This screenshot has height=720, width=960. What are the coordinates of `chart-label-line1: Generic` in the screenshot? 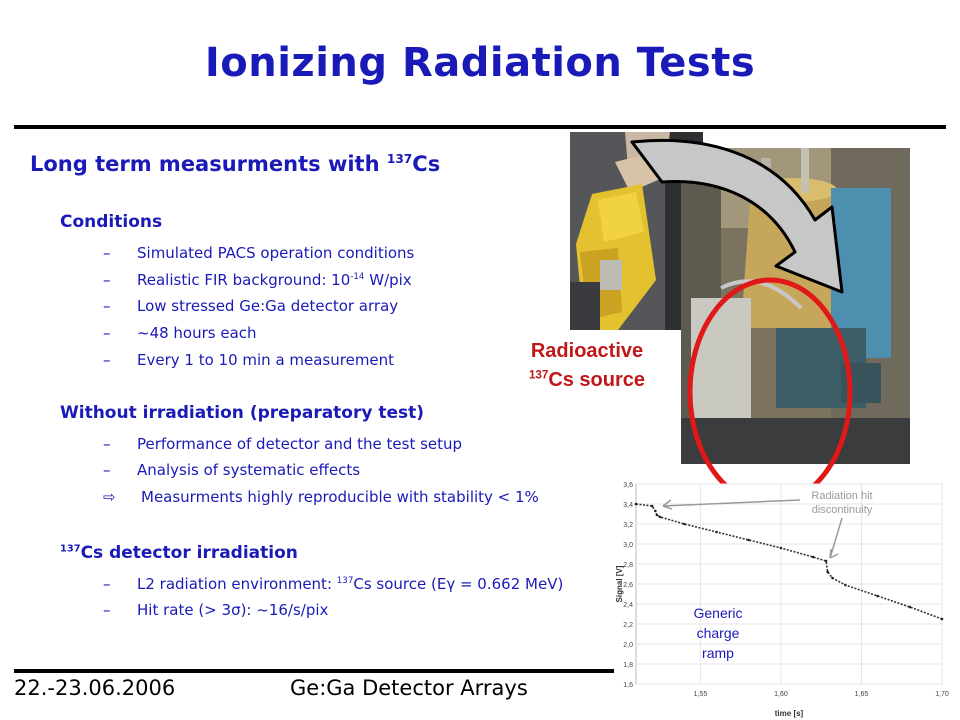 It's located at (718, 613).